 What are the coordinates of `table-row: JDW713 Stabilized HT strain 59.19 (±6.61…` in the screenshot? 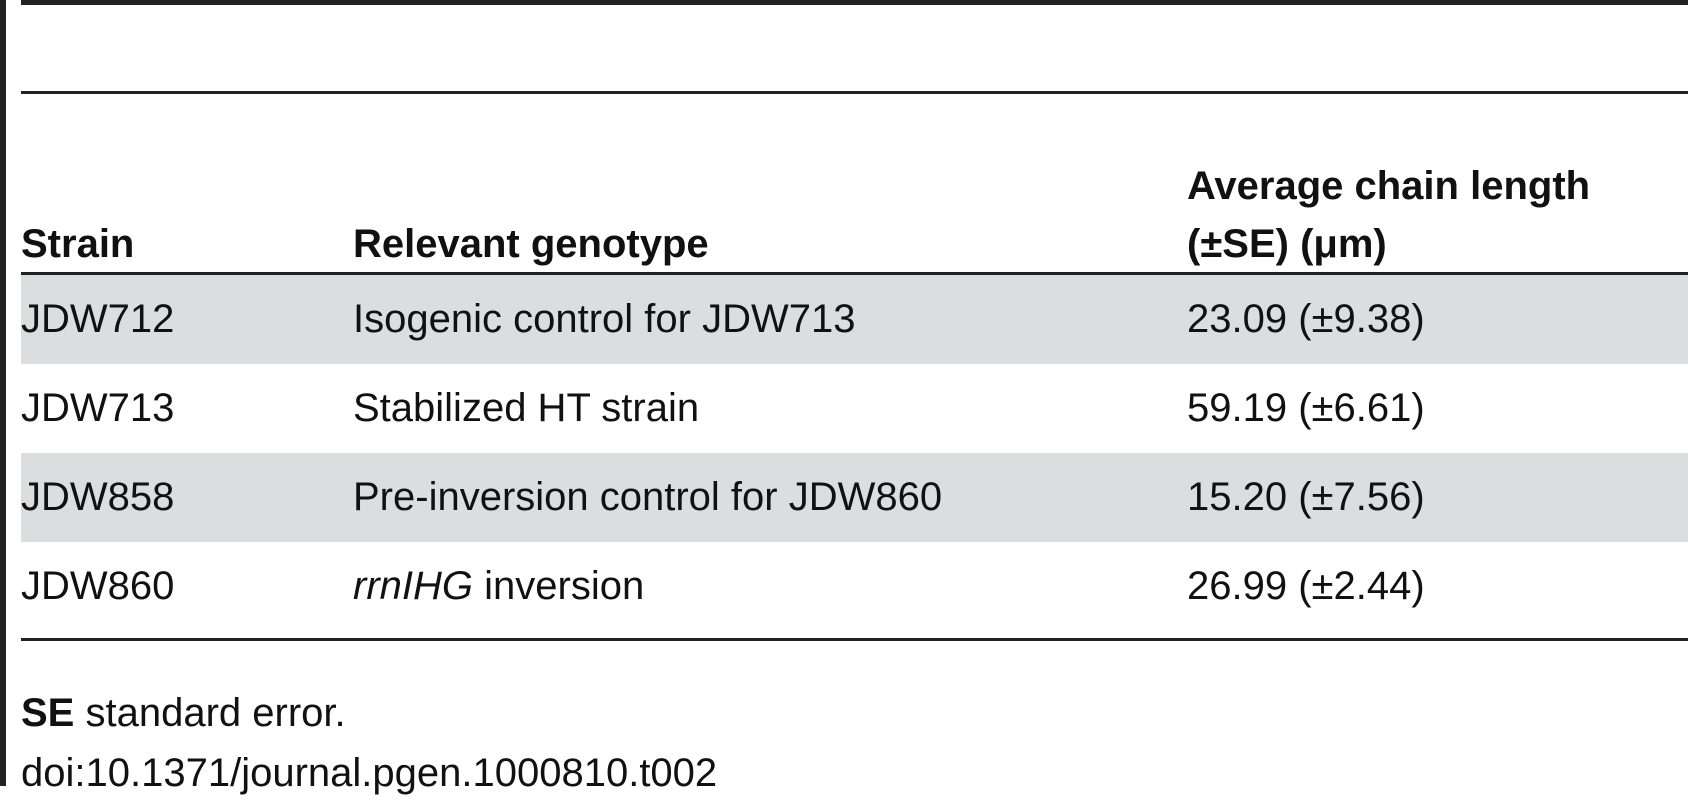 It's located at (854, 408).